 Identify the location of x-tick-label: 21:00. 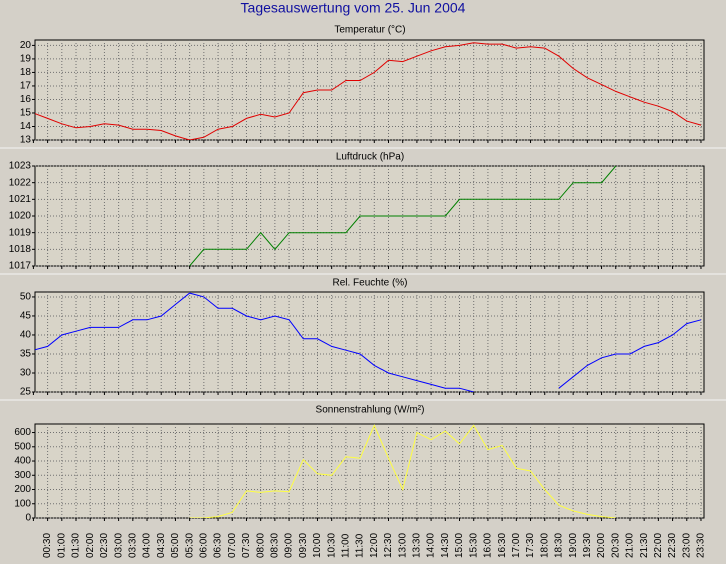
(630, 545).